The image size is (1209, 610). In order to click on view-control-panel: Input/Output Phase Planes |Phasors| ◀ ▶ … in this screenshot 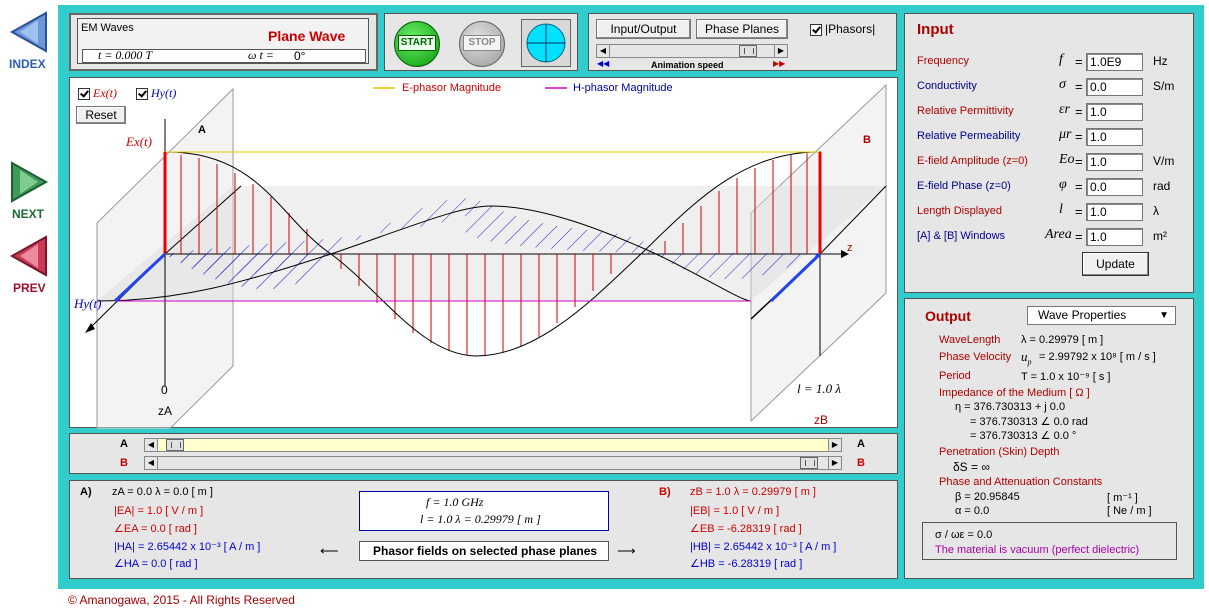, I will do `click(742, 42)`.